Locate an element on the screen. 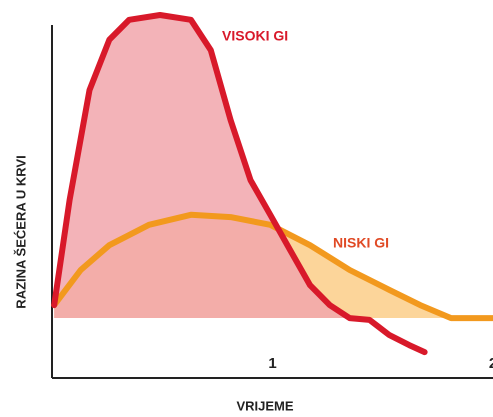 This screenshot has width=493, height=417. series-label: VISOKI GI is located at coordinates (255, 36).